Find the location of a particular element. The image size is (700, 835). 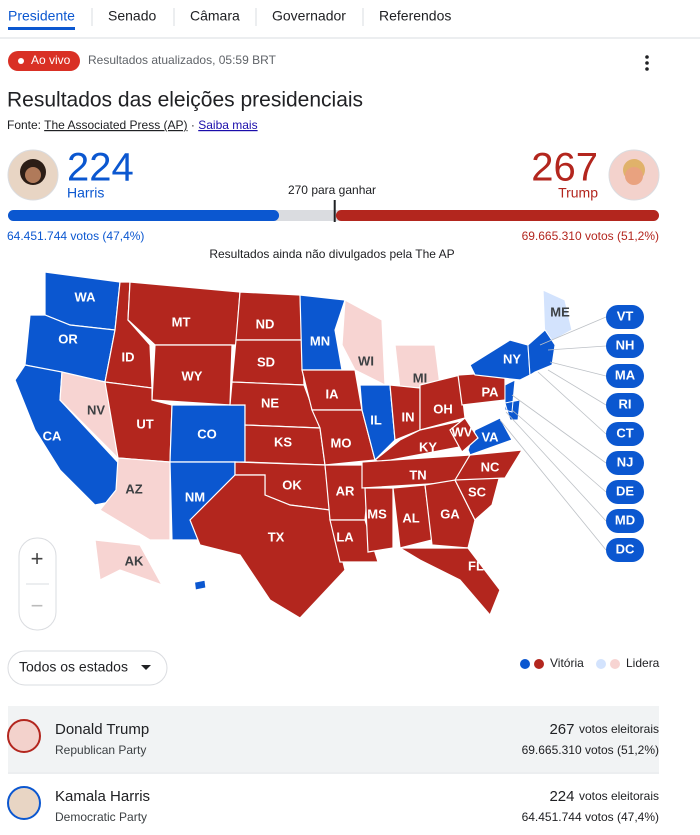

dropdown-box is located at coordinates (87, 668).